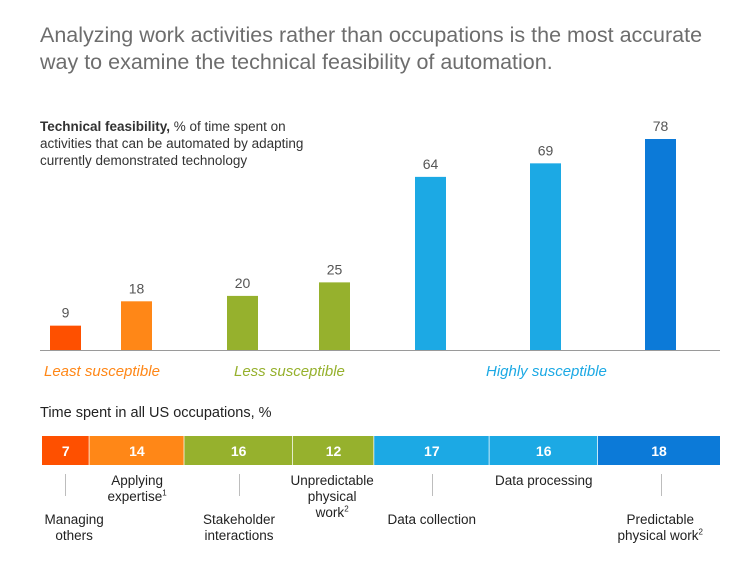 This screenshot has width=742, height=567. What do you see at coordinates (432, 519) in the screenshot?
I see `category-label-data-collection: Data collection` at bounding box center [432, 519].